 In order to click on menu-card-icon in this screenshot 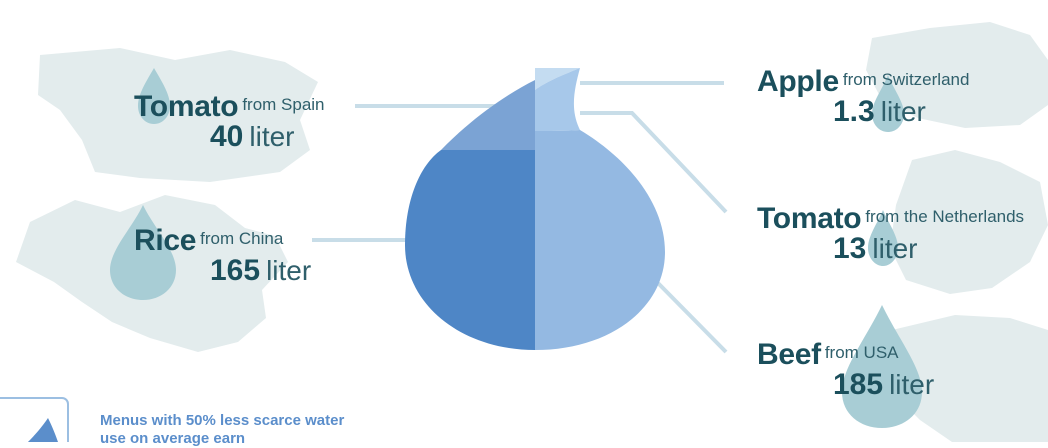, I will do `click(34, 419)`.